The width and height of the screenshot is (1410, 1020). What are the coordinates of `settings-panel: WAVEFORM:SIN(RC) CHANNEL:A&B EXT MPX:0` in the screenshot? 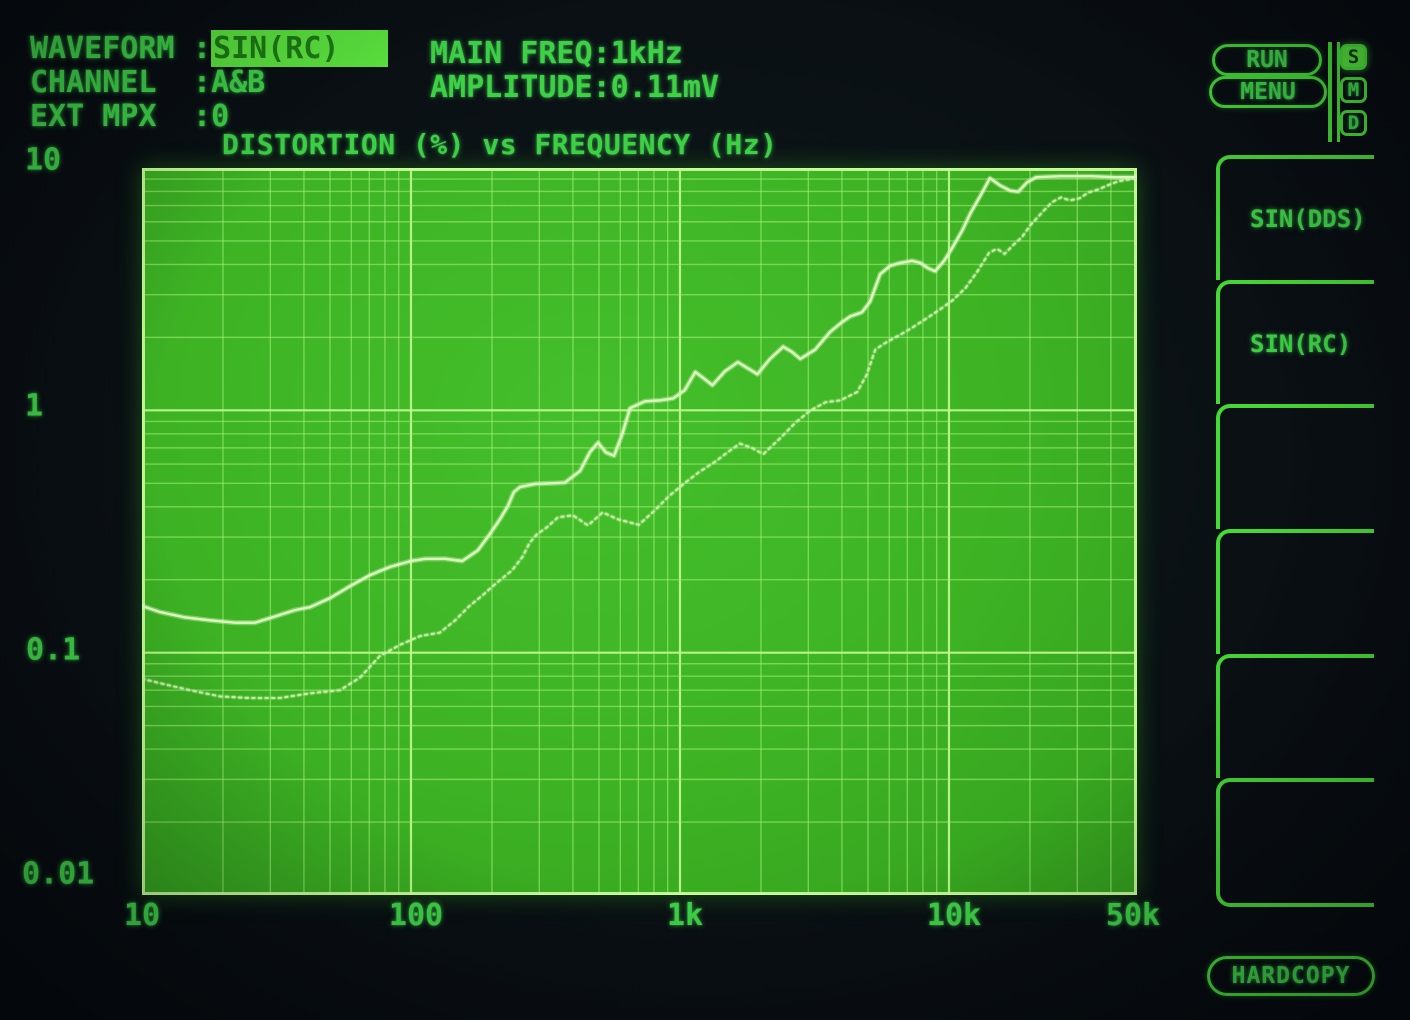 It's located at (209, 82).